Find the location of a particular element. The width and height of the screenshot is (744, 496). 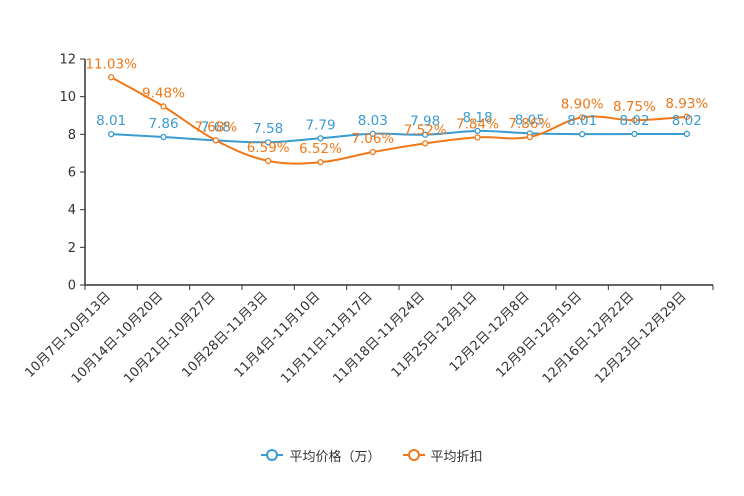

data-label: 9.48% is located at coordinates (163, 93).